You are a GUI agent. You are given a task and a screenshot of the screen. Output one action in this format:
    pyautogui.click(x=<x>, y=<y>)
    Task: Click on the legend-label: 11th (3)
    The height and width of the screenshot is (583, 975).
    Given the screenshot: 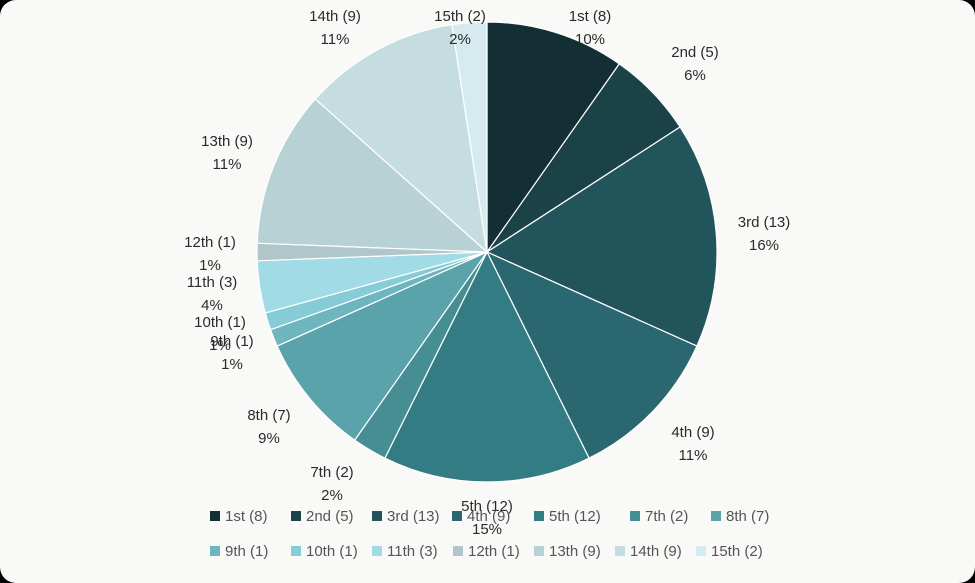 What is the action you would take?
    pyautogui.click(x=412, y=551)
    